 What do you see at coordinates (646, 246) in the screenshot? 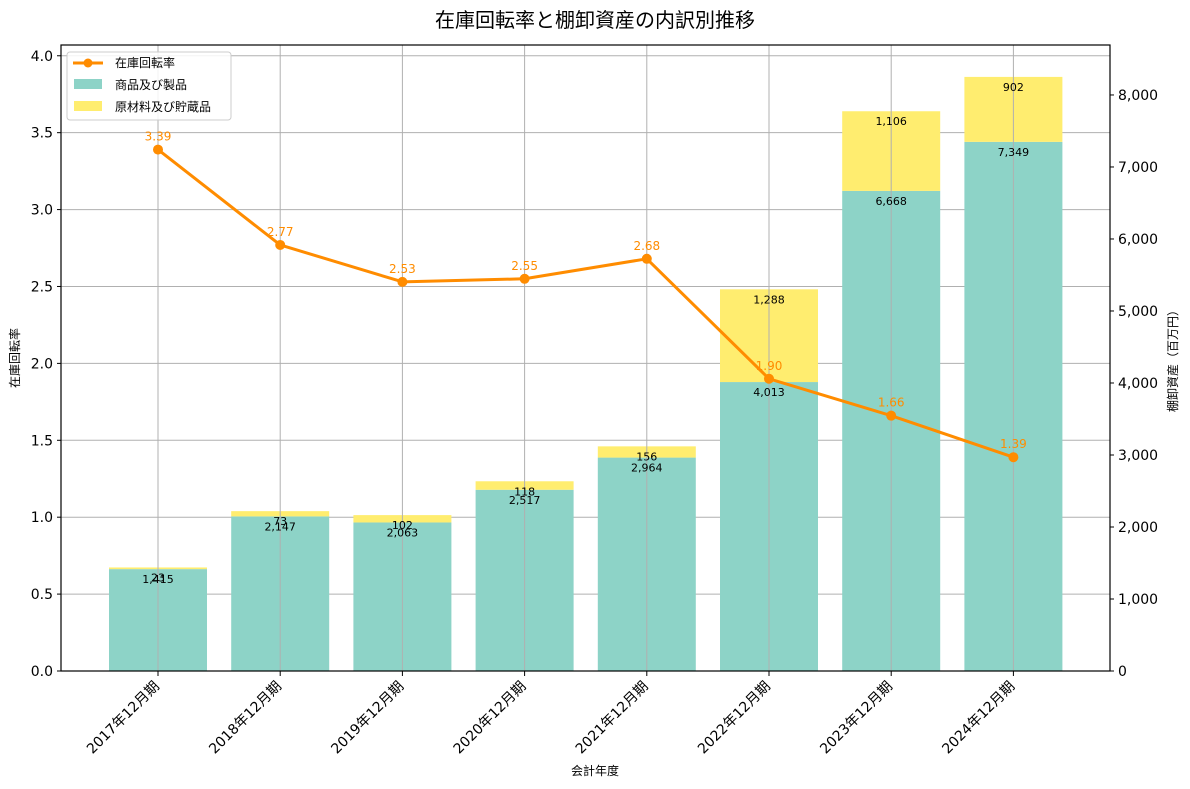
I see `line-value-label: 2.68` at bounding box center [646, 246].